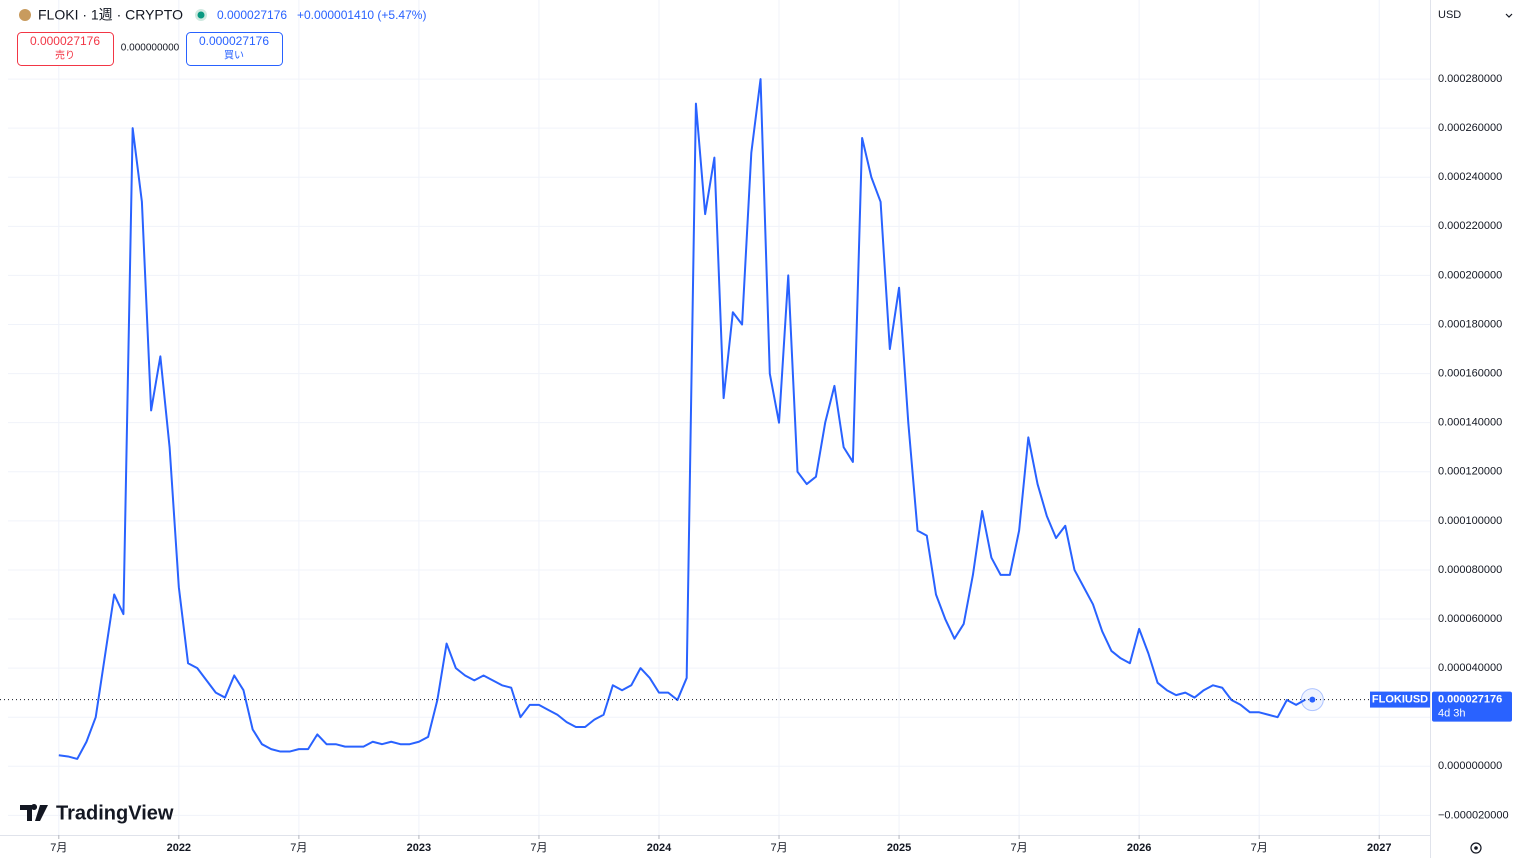 The height and width of the screenshot is (863, 1517). What do you see at coordinates (1139, 848) in the screenshot?
I see `x-tick-label: 2026` at bounding box center [1139, 848].